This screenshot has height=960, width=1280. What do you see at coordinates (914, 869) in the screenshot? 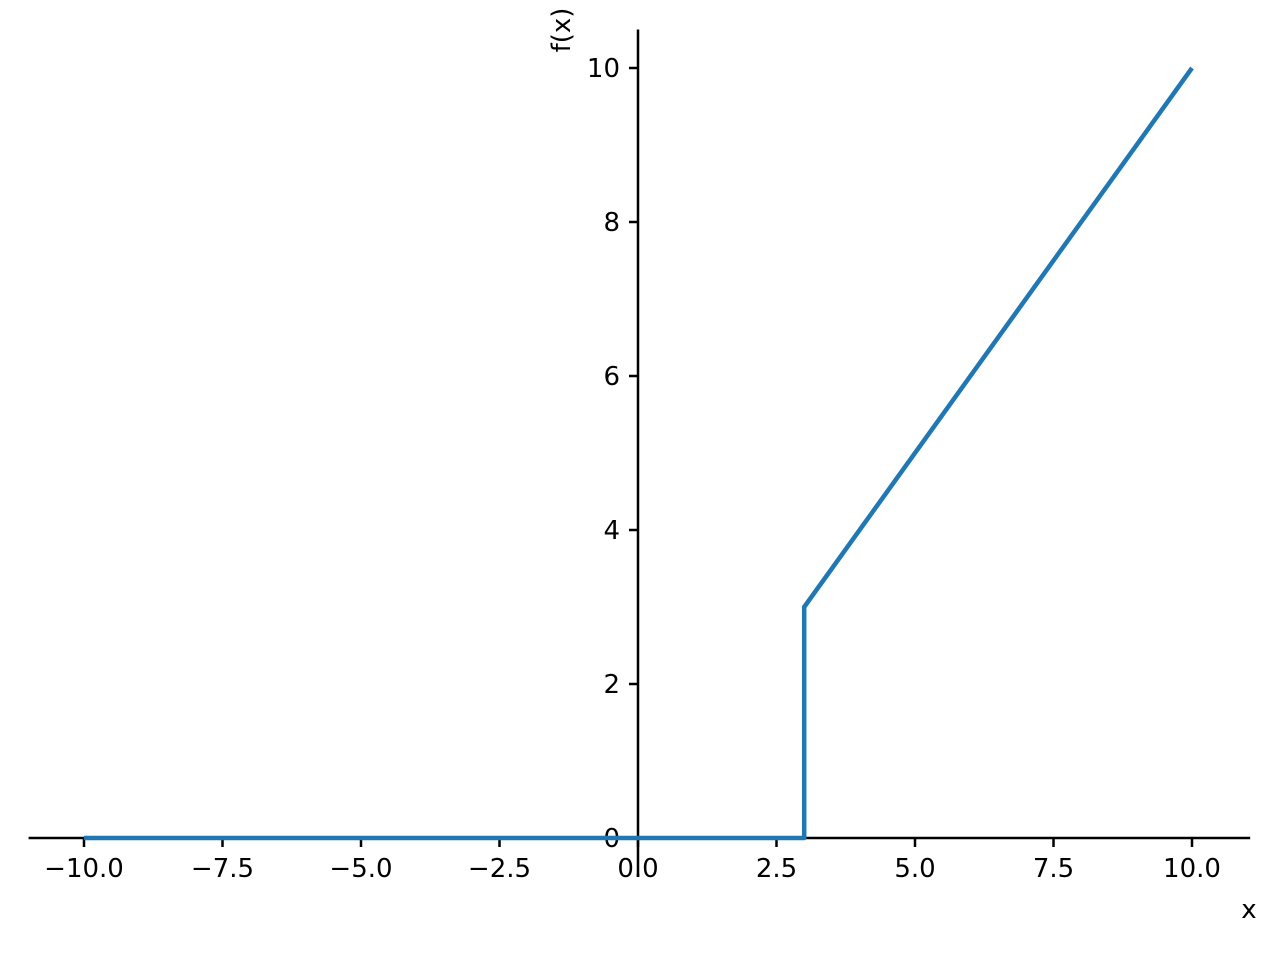
I see `x-tick-label: 5.0` at bounding box center [914, 869].